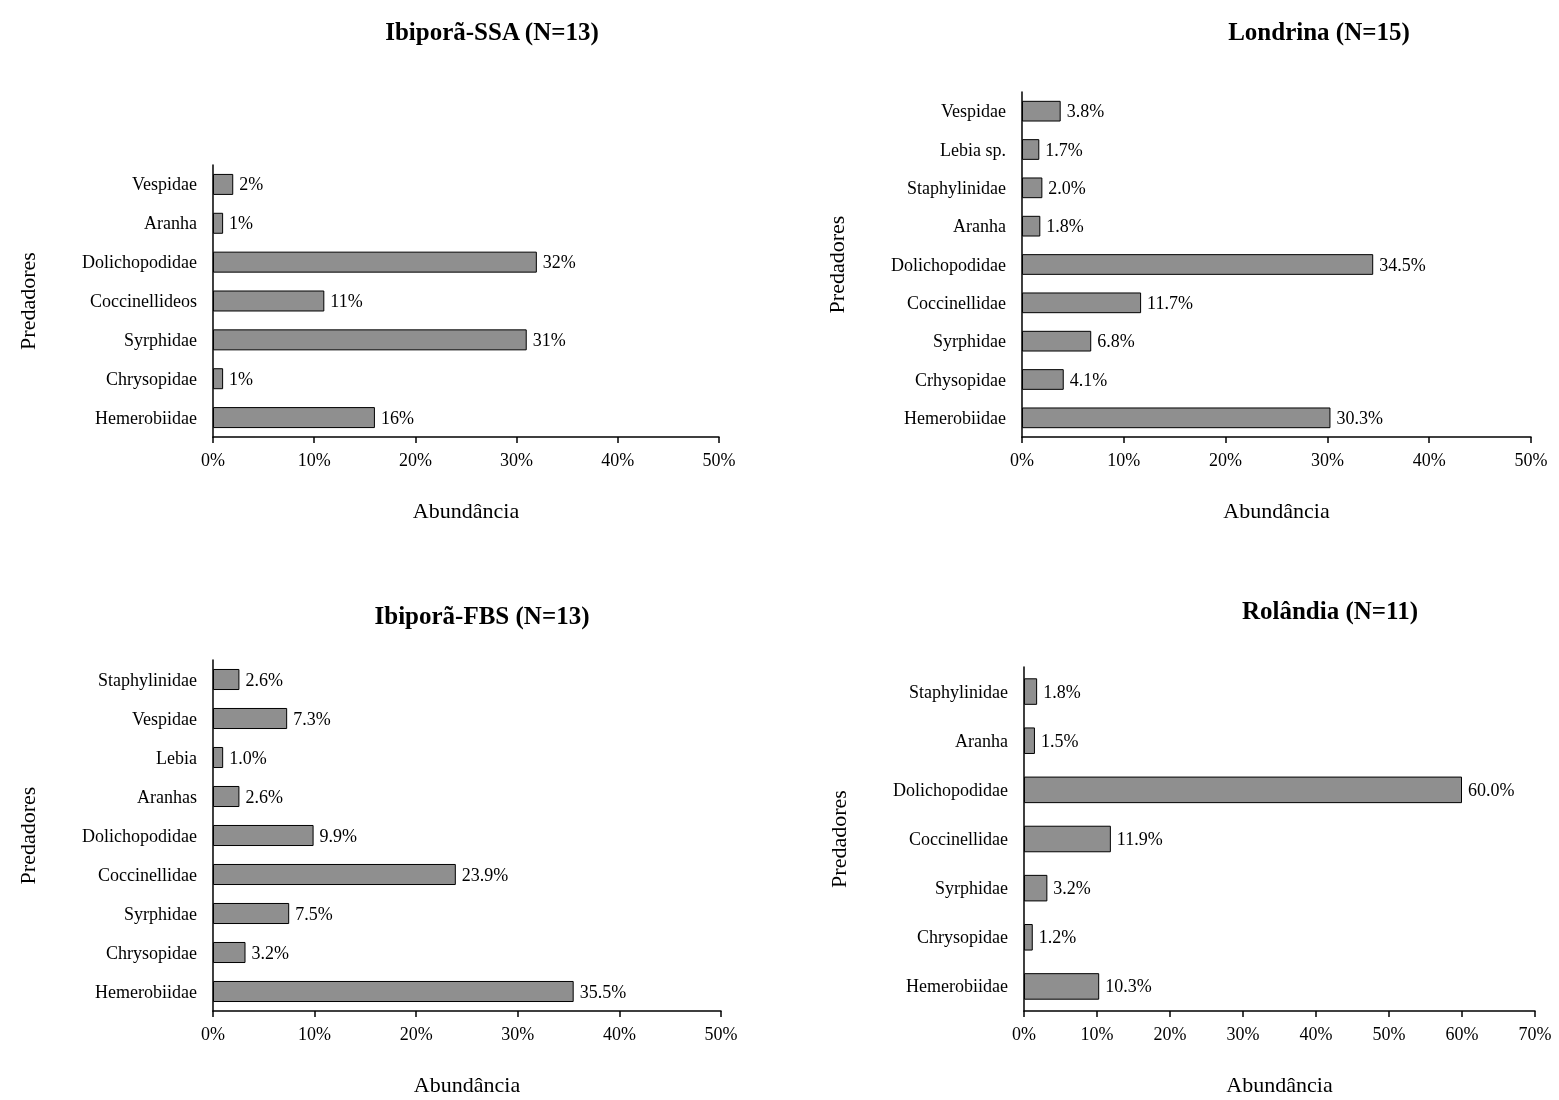  What do you see at coordinates (314, 913) in the screenshot?
I see `data-label: 7.5%` at bounding box center [314, 913].